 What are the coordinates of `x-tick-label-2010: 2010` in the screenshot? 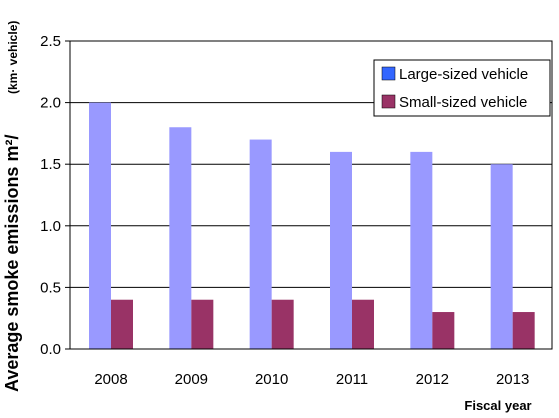 It's located at (271, 379).